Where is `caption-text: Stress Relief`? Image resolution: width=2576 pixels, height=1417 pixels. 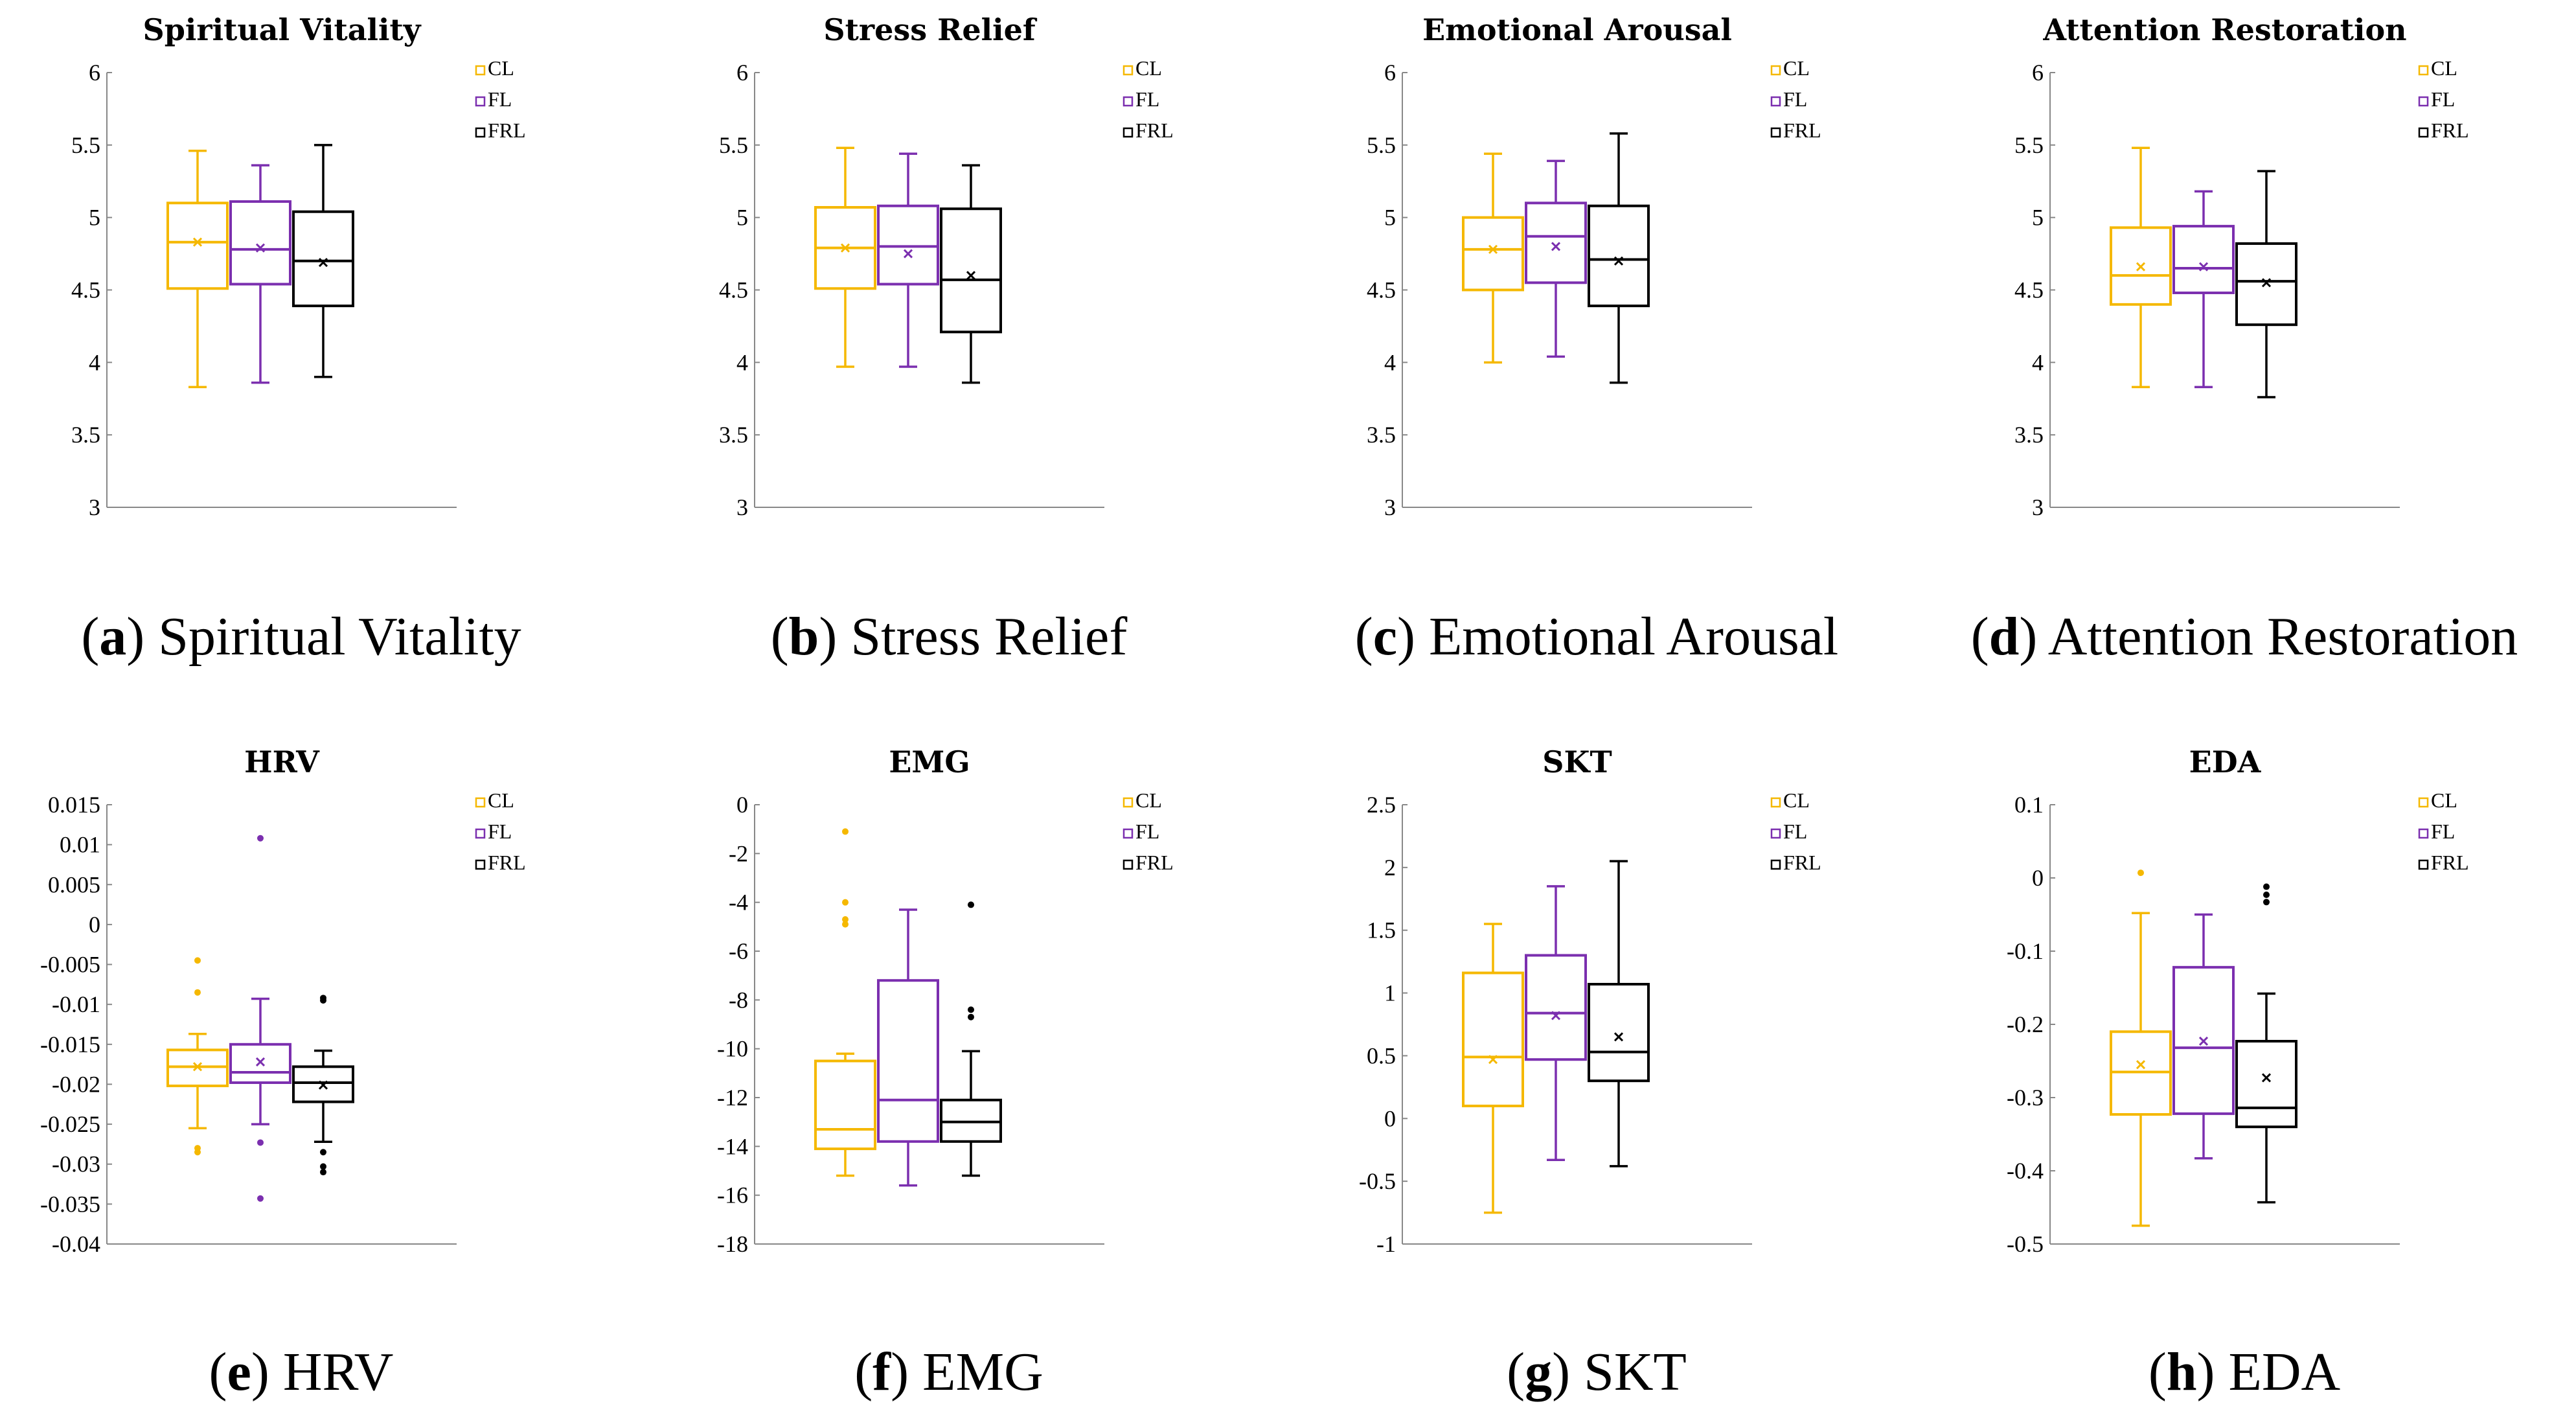
caption-text: Stress Relief is located at coordinates (989, 636).